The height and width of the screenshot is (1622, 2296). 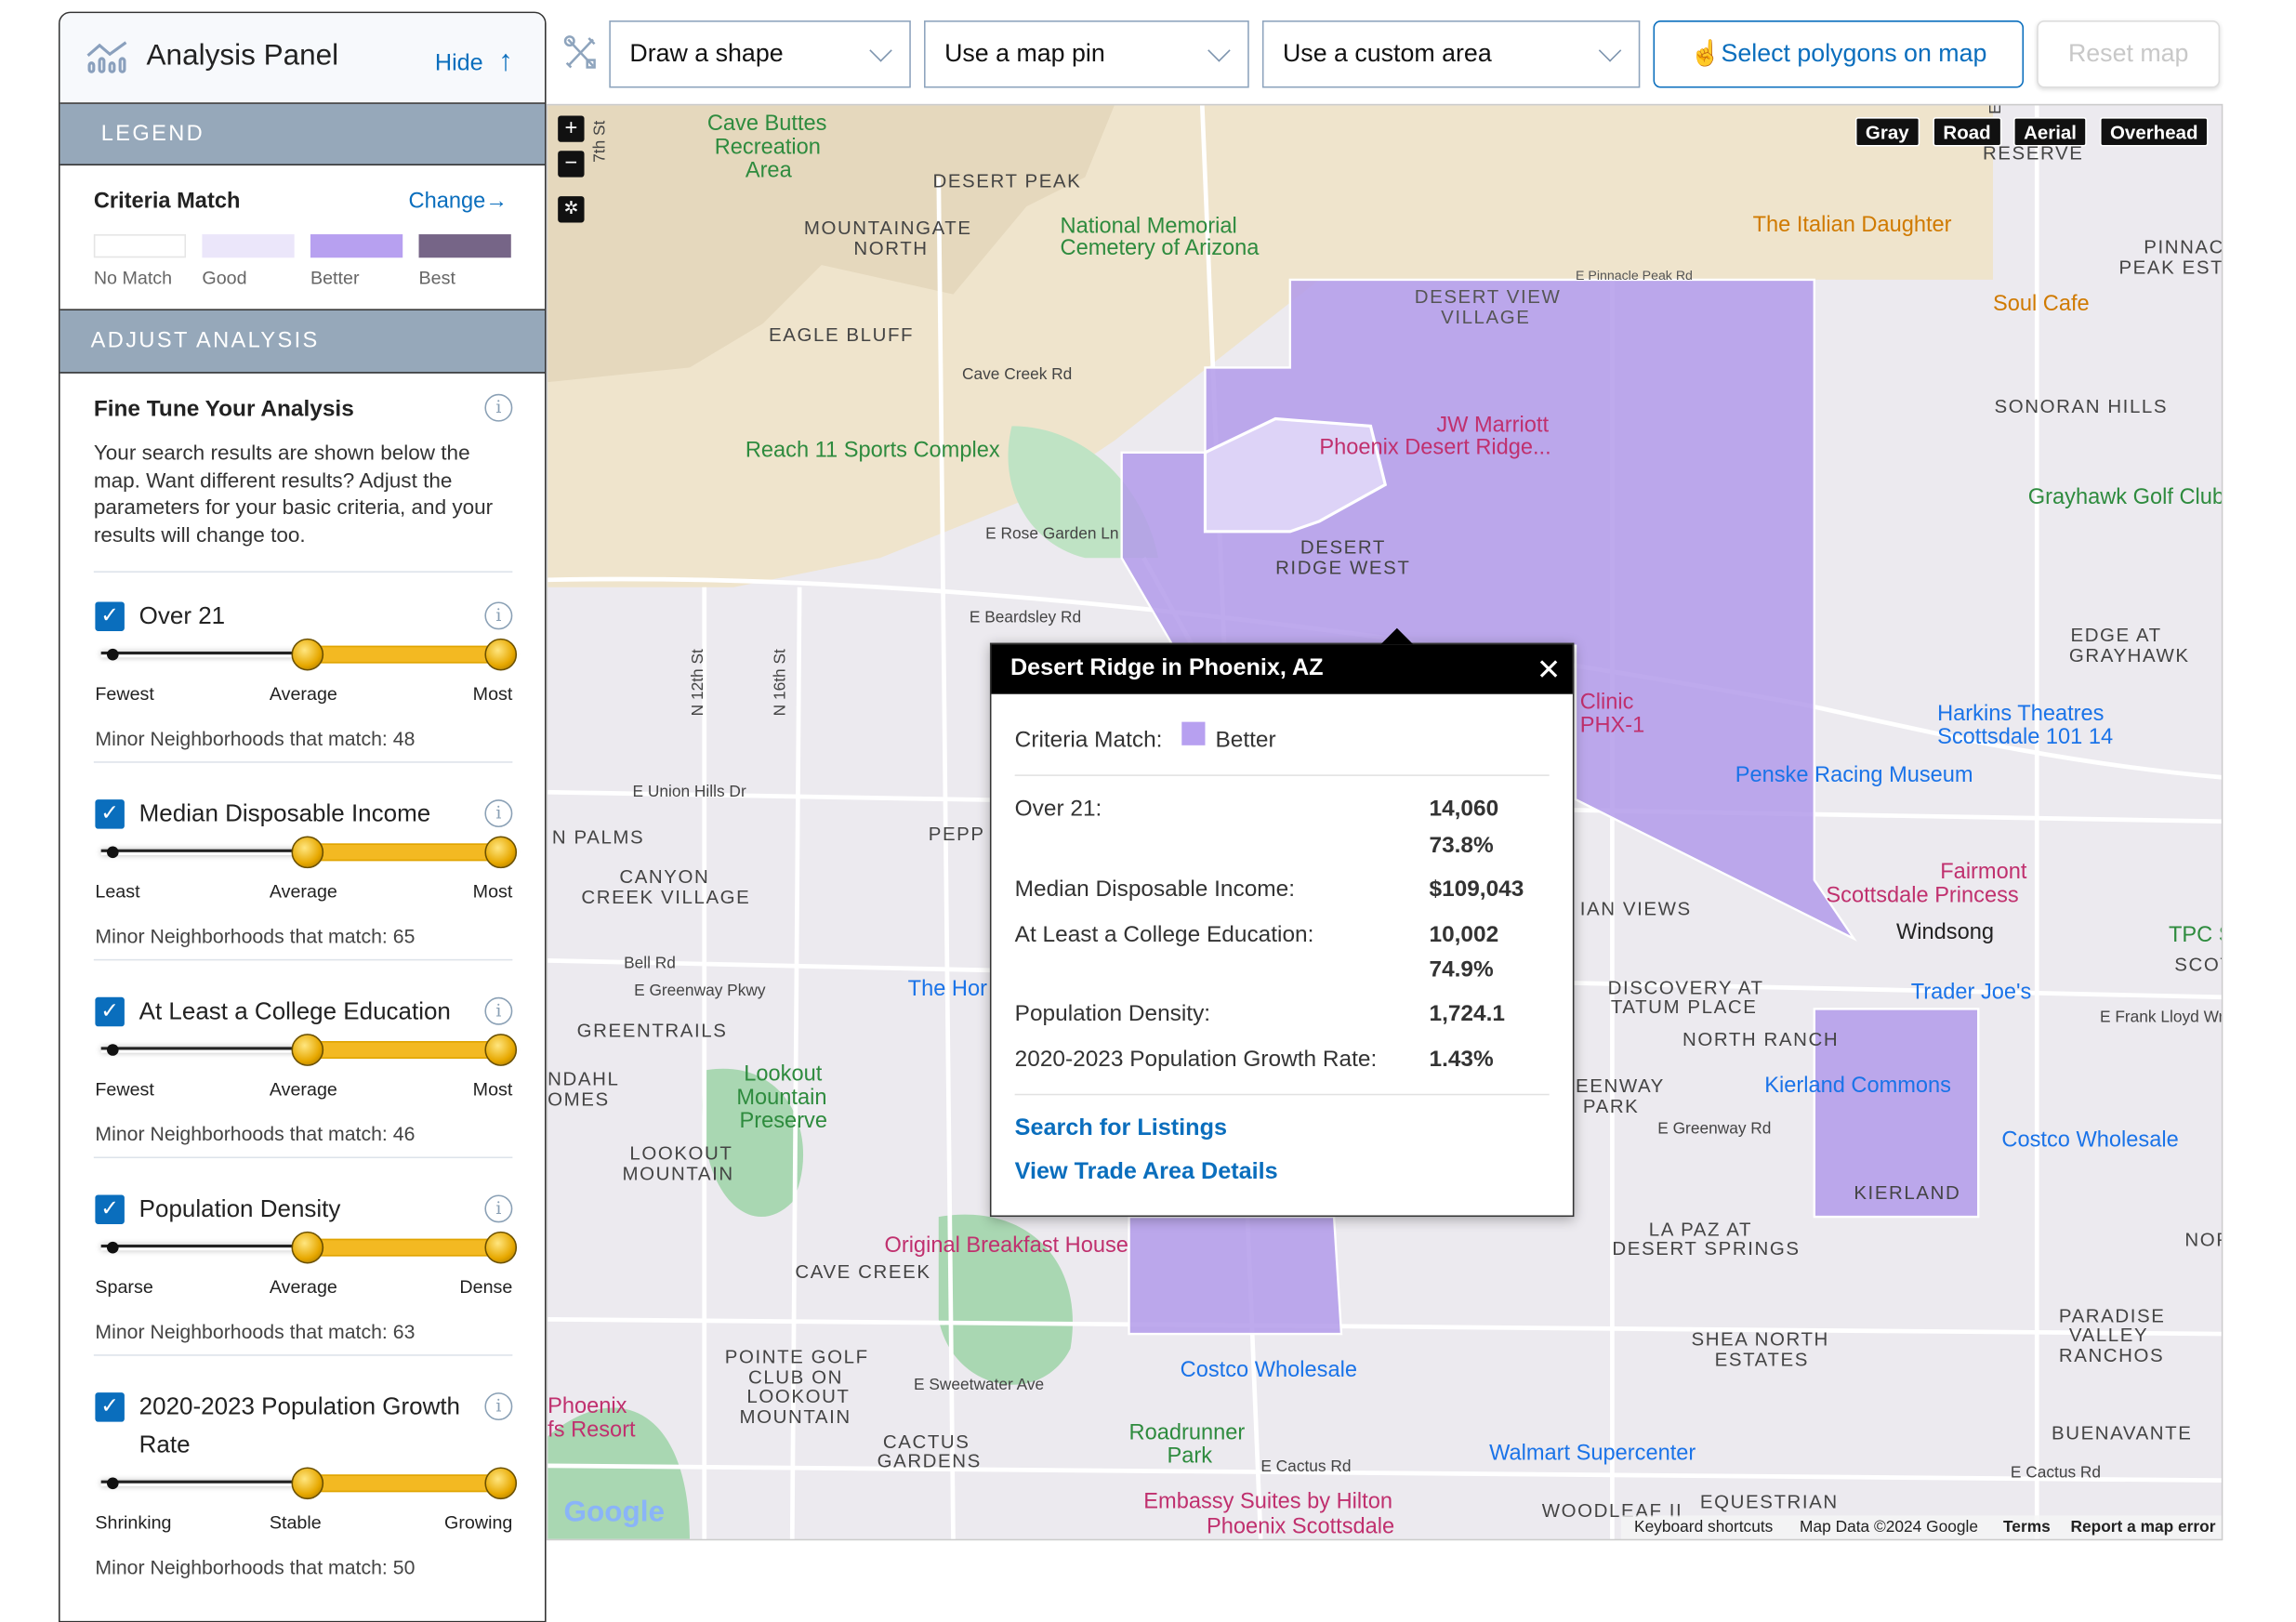 I want to click on report-map-error-link: Report a map error, so click(x=2143, y=1527).